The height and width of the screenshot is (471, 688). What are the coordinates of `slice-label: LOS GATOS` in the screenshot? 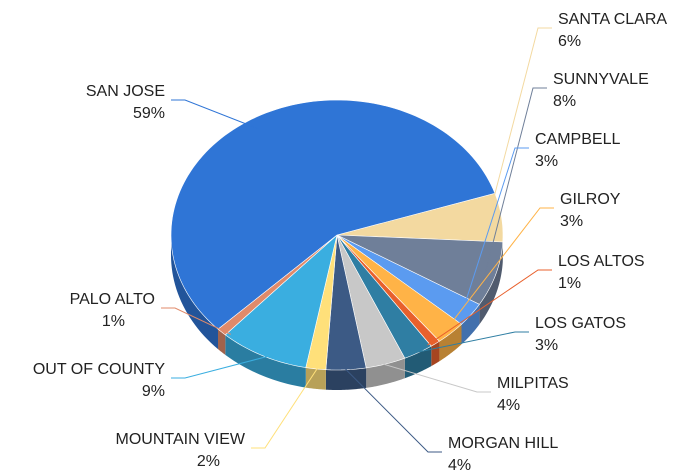 It's located at (580, 323).